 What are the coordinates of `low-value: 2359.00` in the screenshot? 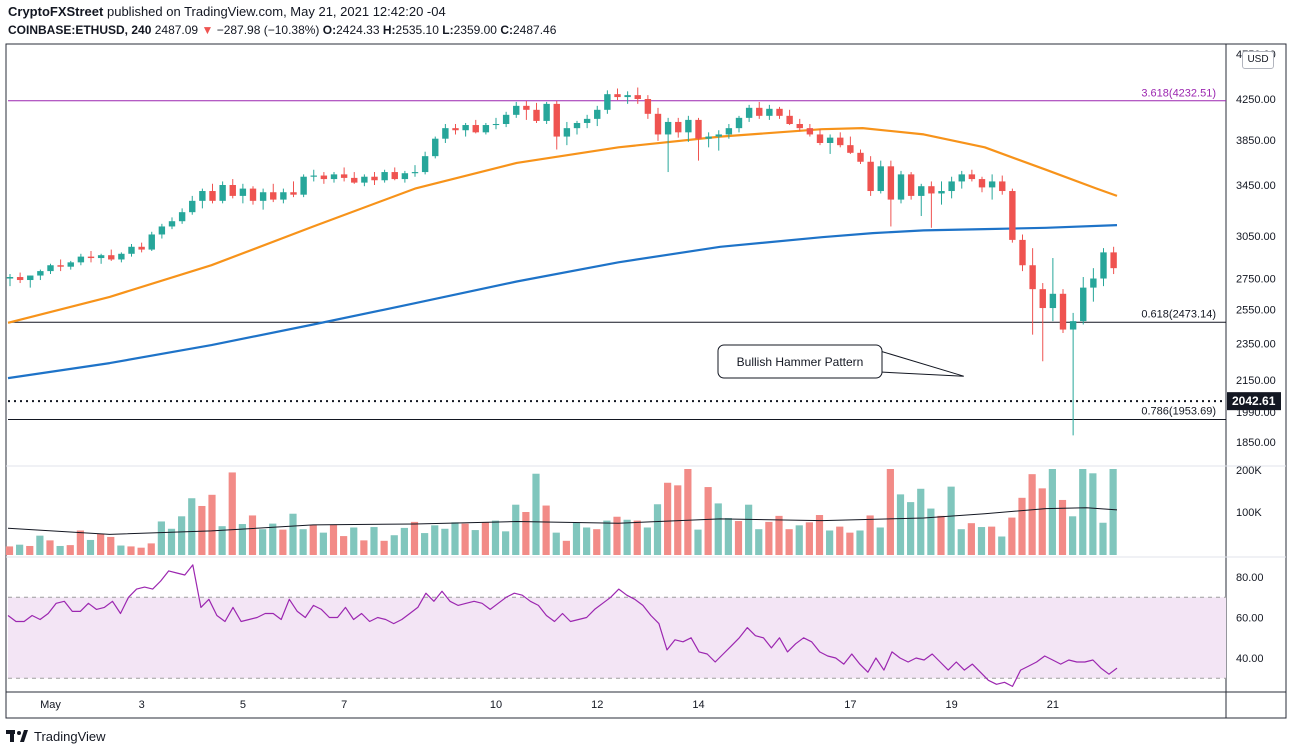 It's located at (475, 30).